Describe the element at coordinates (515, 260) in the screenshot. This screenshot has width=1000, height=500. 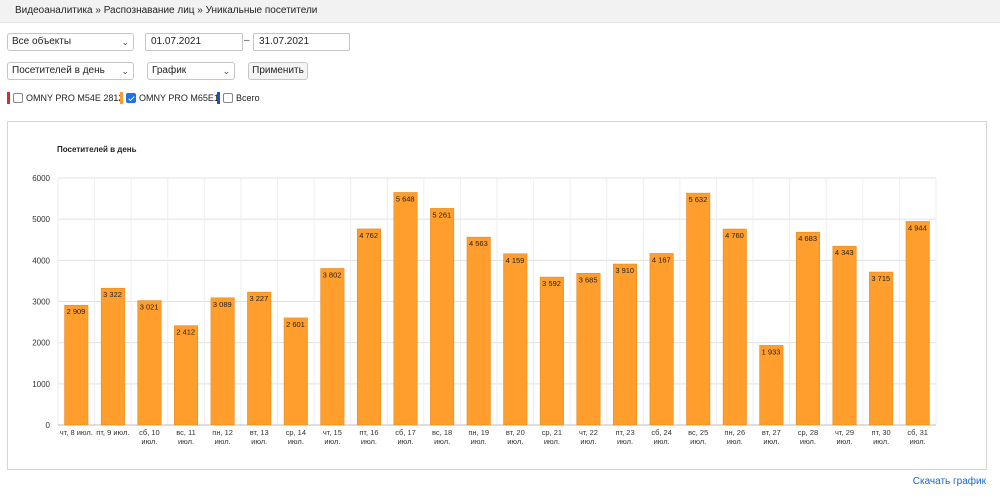
I see `bar-data-label: 4 159` at that location.